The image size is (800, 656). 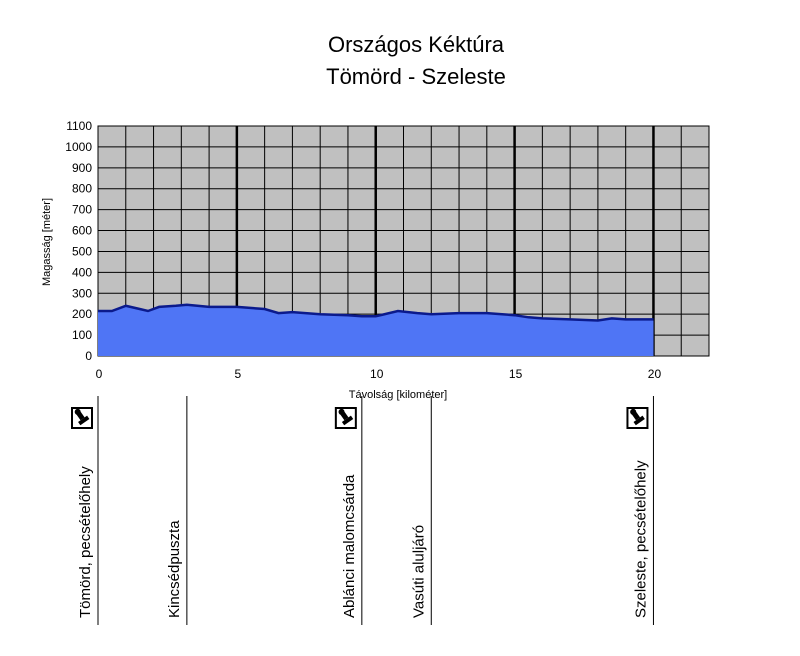 I want to click on y-tick-label: 300, so click(x=82, y=293).